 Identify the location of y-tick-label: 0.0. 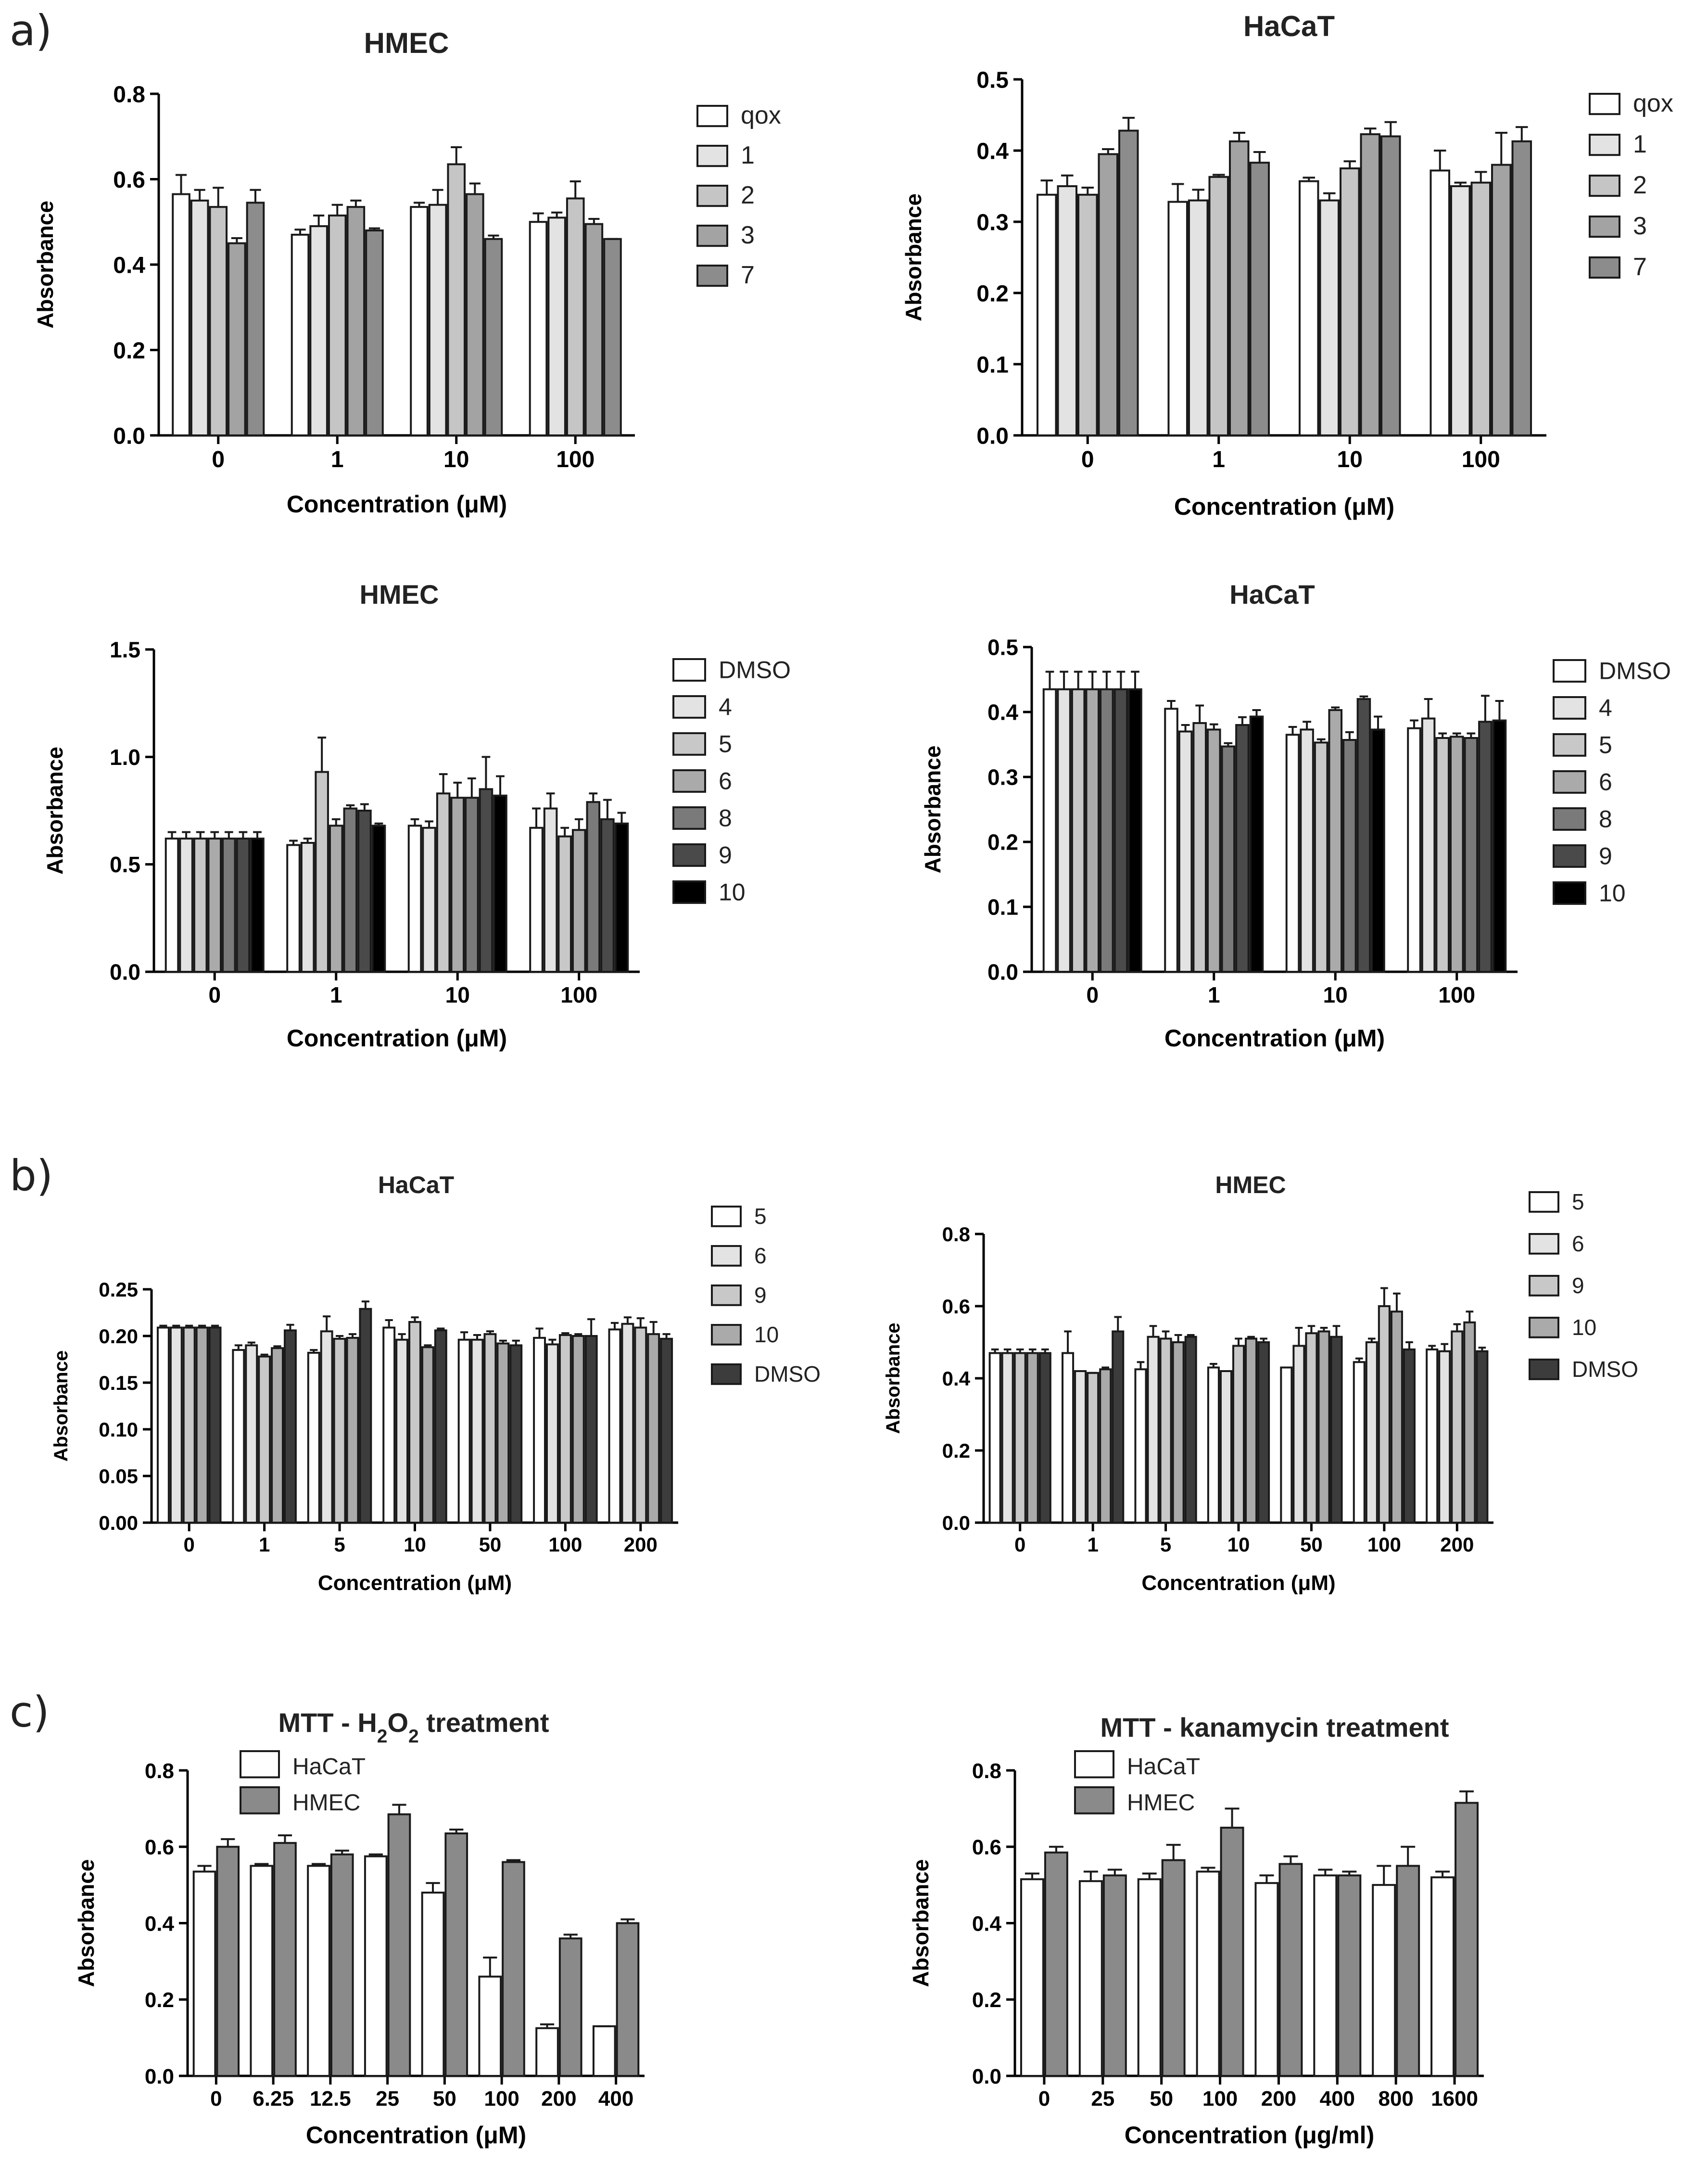
(986, 2076).